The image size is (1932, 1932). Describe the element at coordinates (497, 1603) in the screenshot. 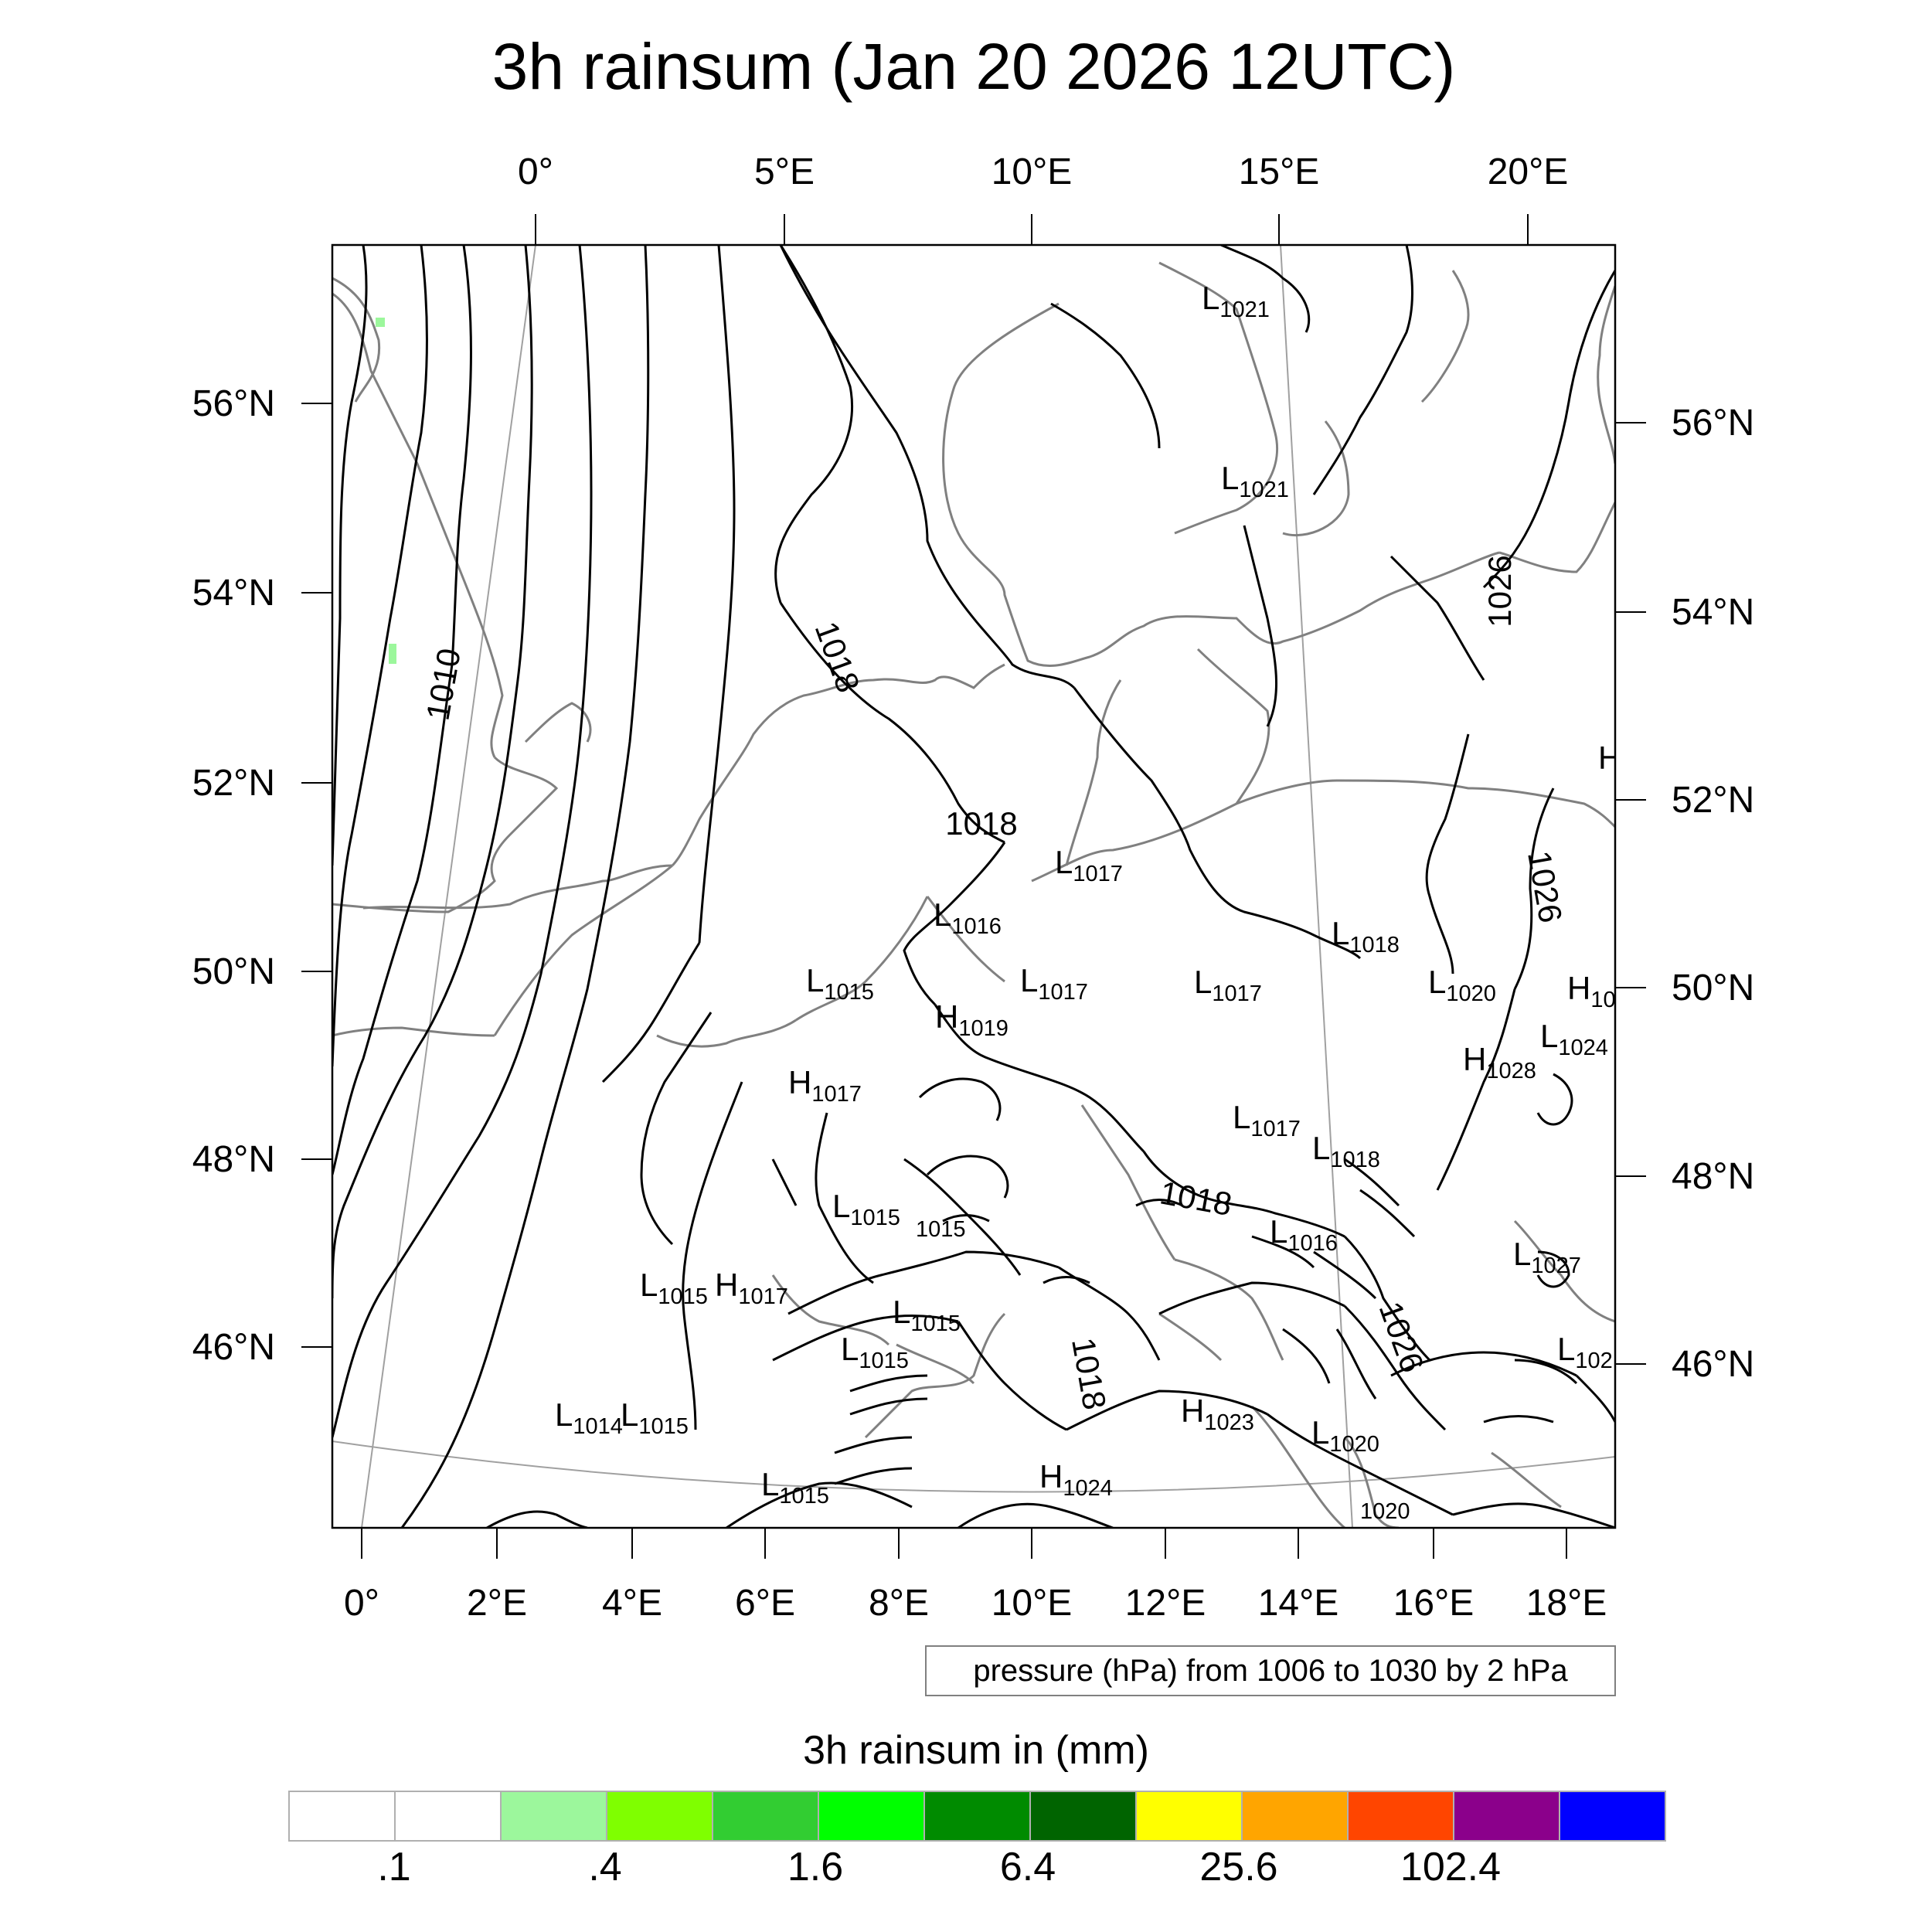

I see `lon-label: 2°E` at that location.